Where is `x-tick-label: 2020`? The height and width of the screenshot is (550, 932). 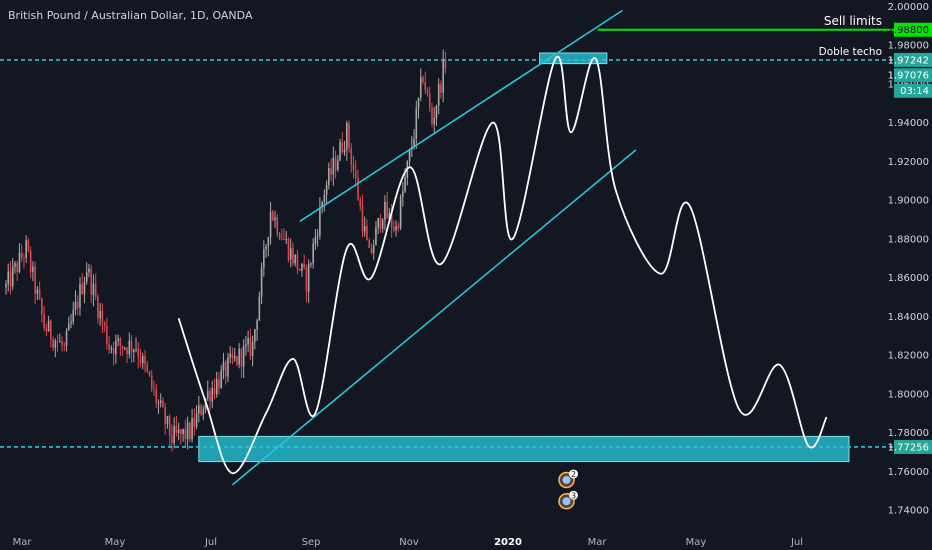
x-tick-label: 2020 is located at coordinates (508, 542).